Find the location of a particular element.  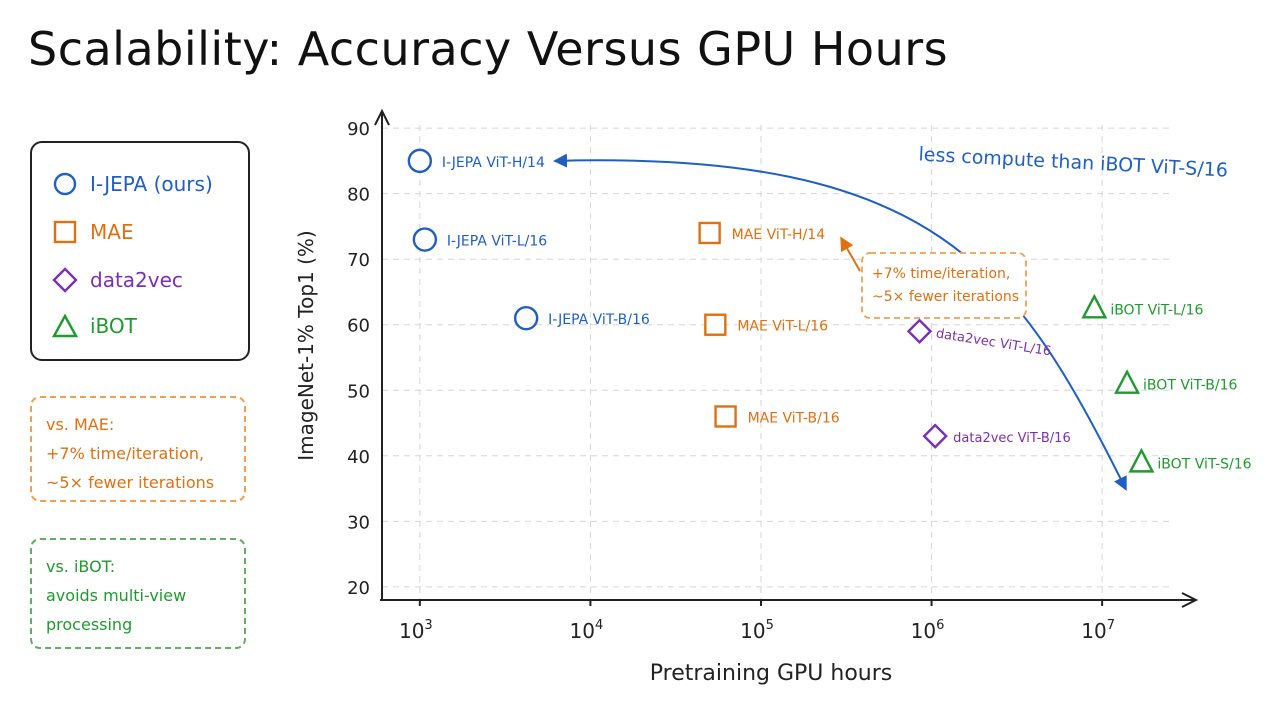

x-tick-label: 10⁴ is located at coordinates (587, 630).